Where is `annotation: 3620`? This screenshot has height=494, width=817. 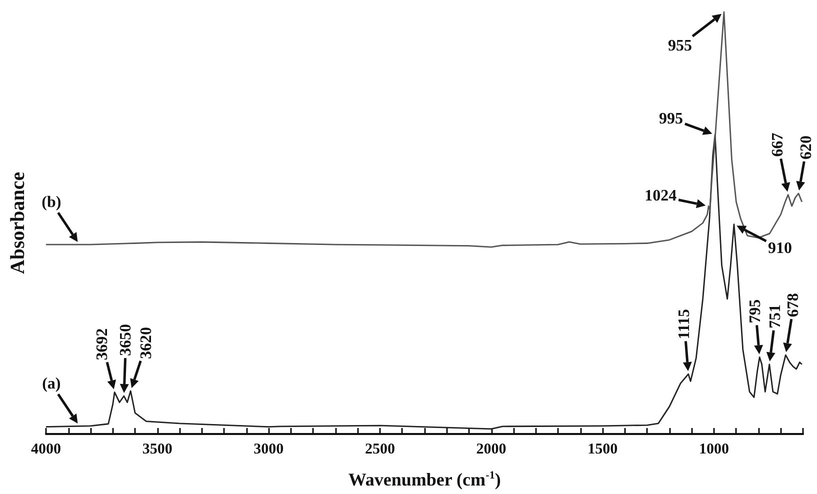
annotation: 3620 is located at coordinates (147, 342).